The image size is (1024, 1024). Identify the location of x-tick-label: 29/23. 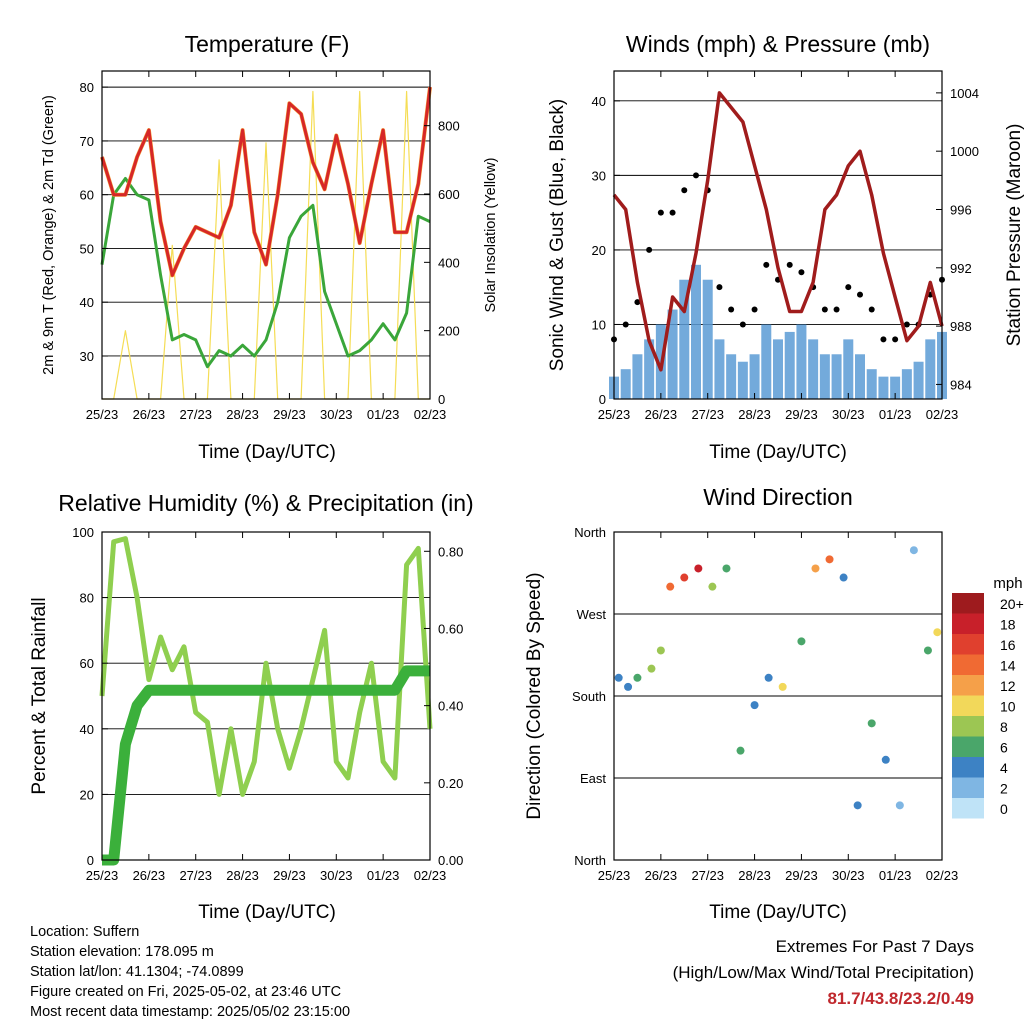
(289, 875).